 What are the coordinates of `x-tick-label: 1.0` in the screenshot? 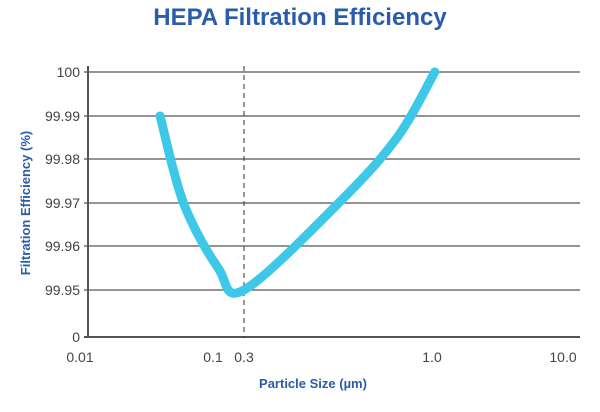 It's located at (432, 357).